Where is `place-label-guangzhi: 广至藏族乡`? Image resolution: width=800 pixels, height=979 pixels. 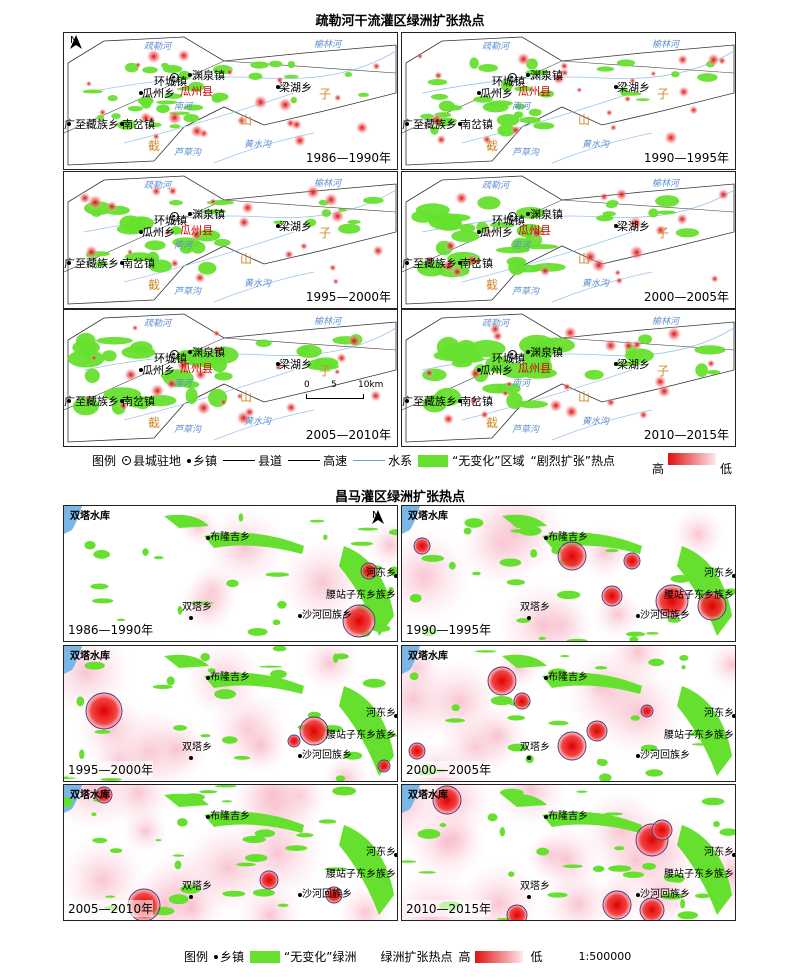
place-label-guangzhi: 广至藏族乡 is located at coordinates (91, 124).